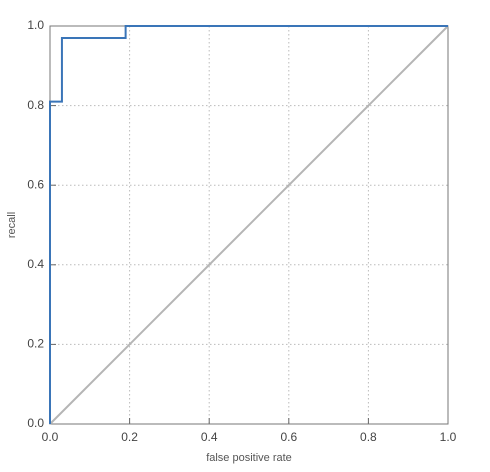  What do you see at coordinates (35, 25) in the screenshot?
I see `y-tick-label: 1.0` at bounding box center [35, 25].